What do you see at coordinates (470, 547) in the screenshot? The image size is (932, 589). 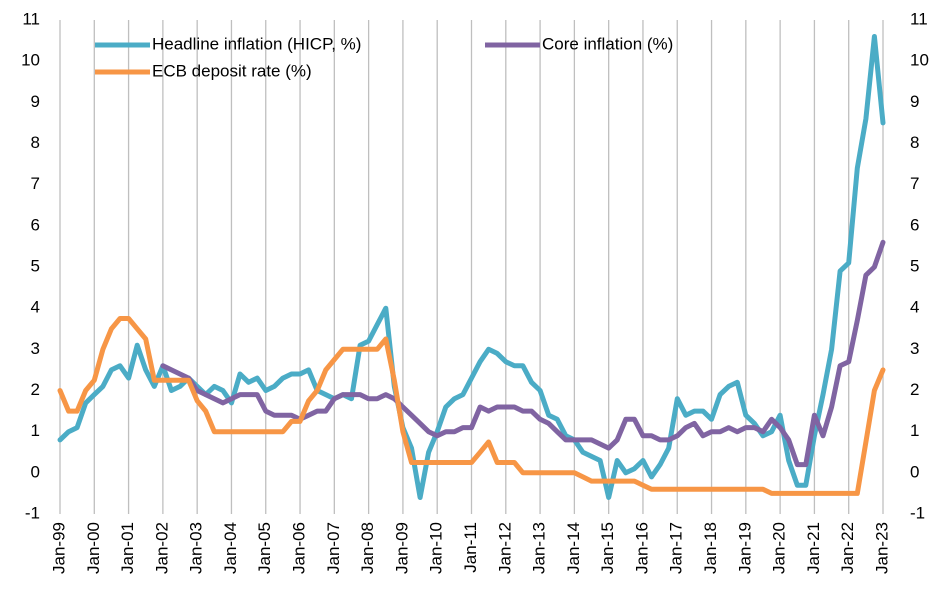 I see `x-tick-label: Jan-11` at bounding box center [470, 547].